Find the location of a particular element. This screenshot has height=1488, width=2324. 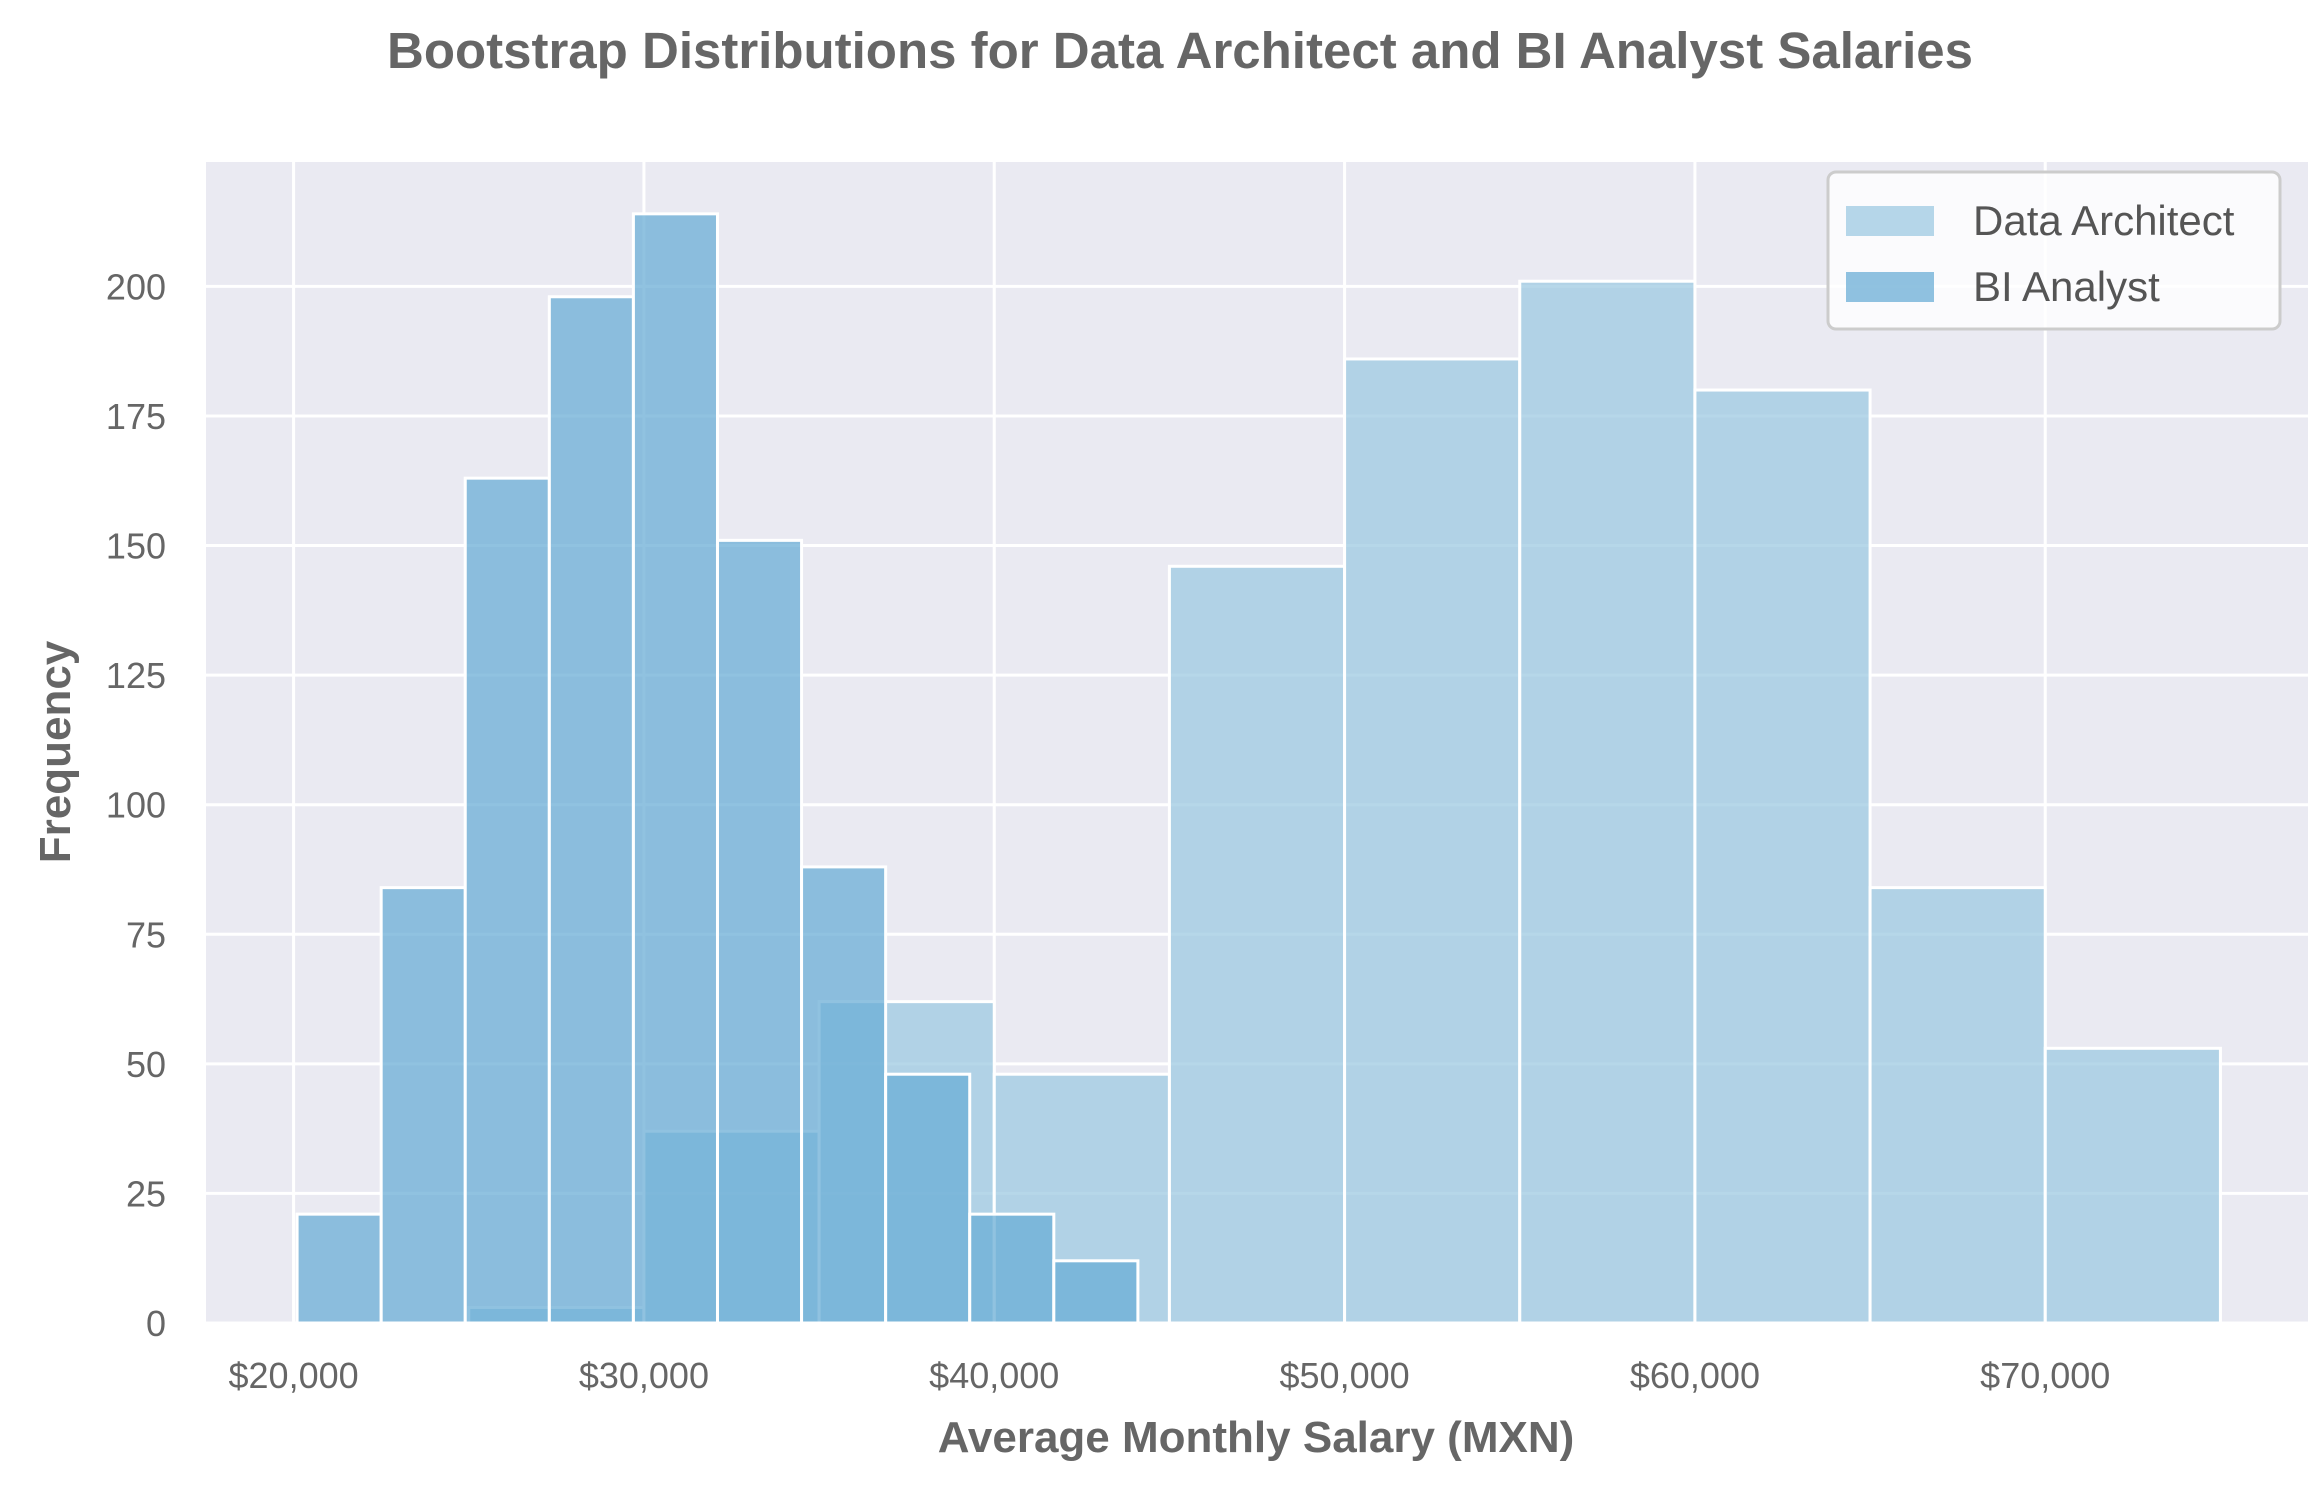

legend: Data Architect BI Analyst is located at coordinates (2054, 250).